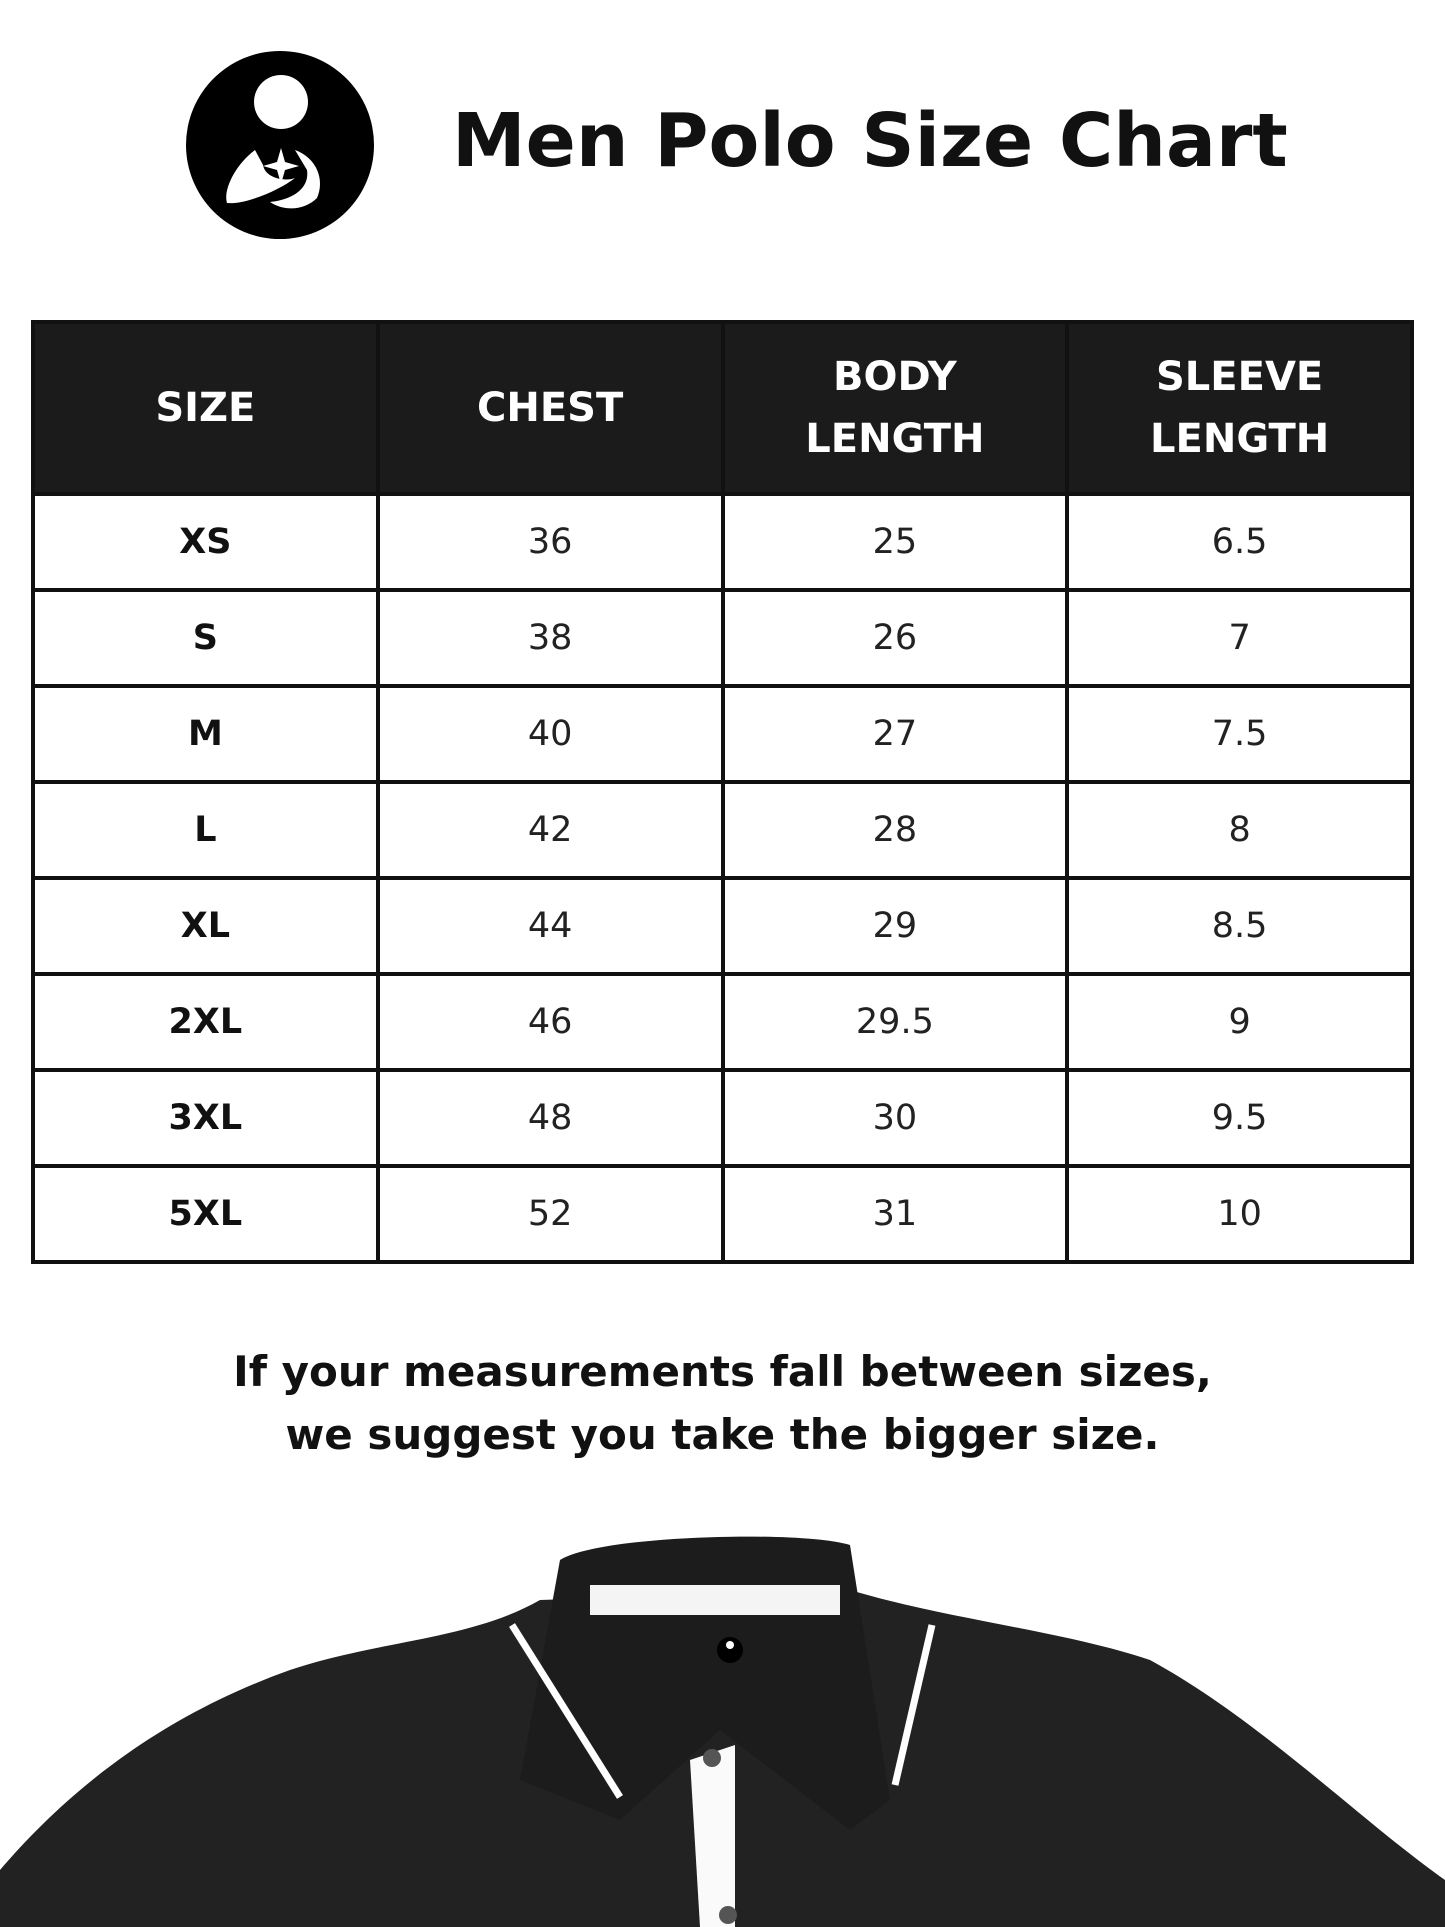  Describe the element at coordinates (550, 1118) in the screenshot. I see `cell-chest: 48` at that location.